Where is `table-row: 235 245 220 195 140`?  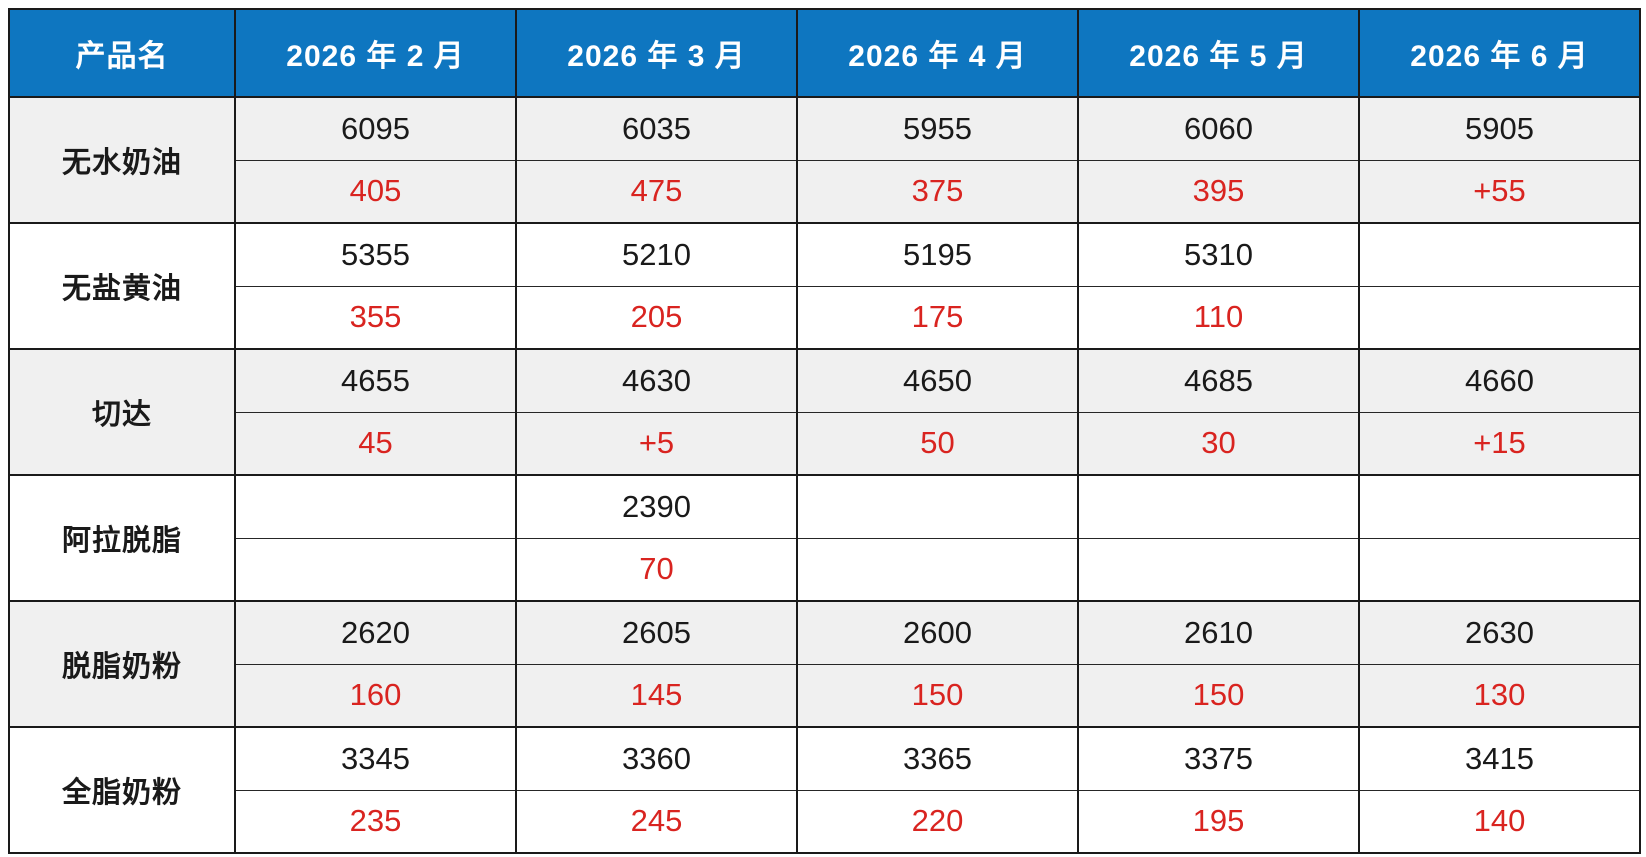 table-row: 235 245 220 195 140 is located at coordinates (825, 821).